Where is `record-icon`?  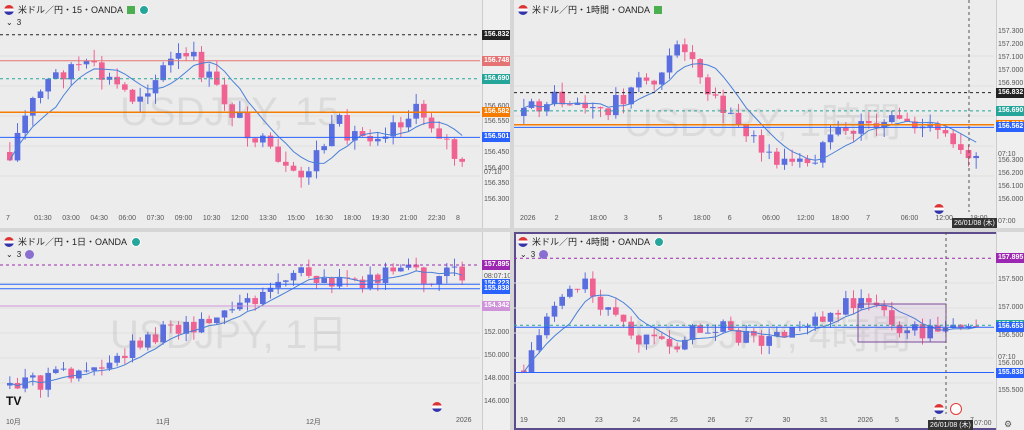
record-icon is located at coordinates (956, 409).